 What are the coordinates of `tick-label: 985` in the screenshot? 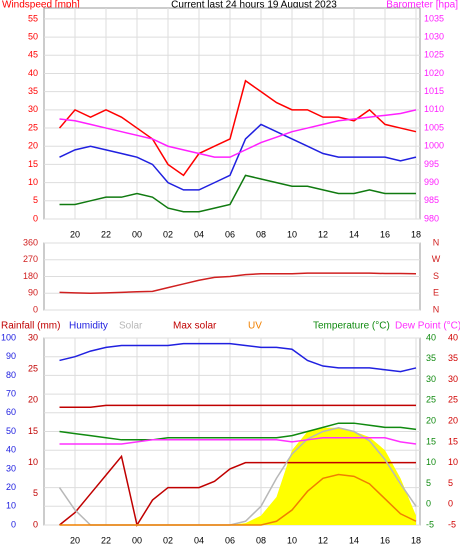 It's located at (431, 200).